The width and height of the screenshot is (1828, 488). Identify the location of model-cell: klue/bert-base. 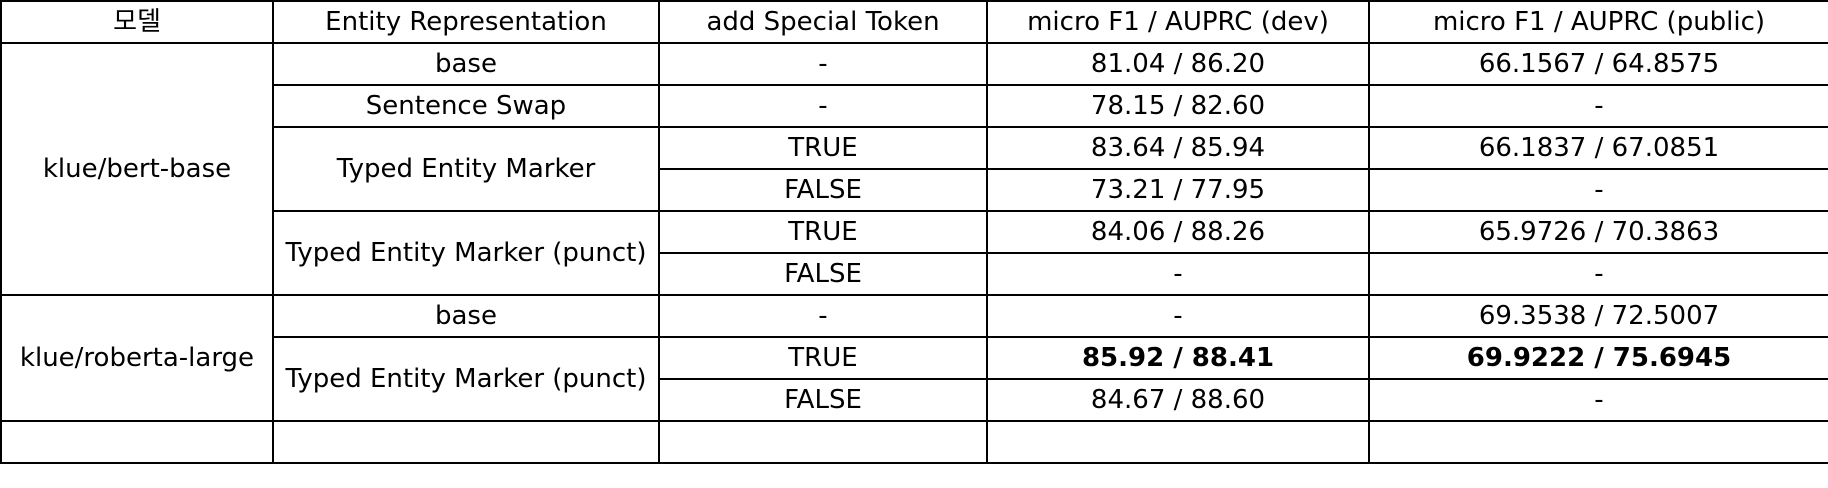
(137, 169).